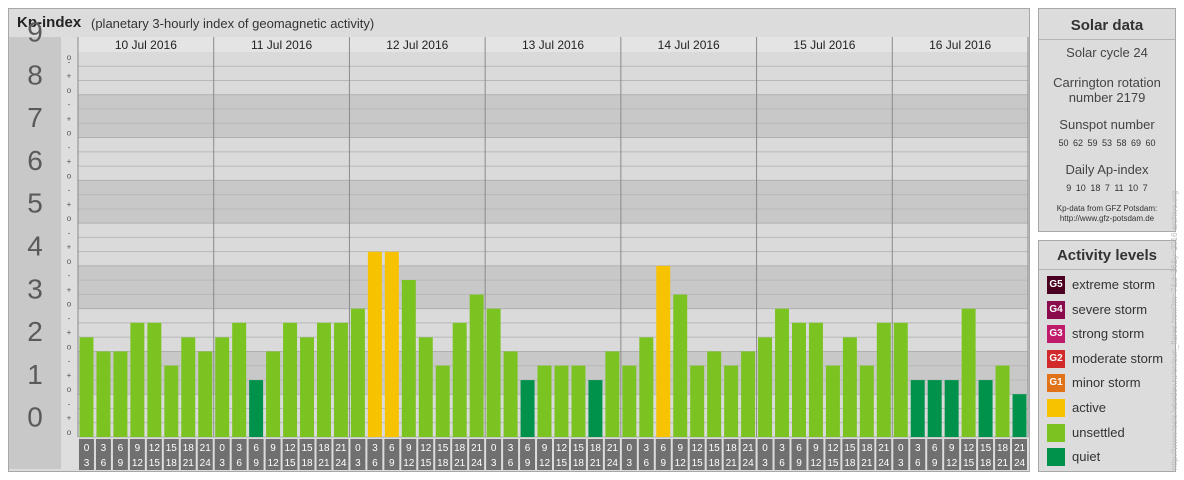  What do you see at coordinates (1110, 309) in the screenshot?
I see `legend-label: severe storm` at bounding box center [1110, 309].